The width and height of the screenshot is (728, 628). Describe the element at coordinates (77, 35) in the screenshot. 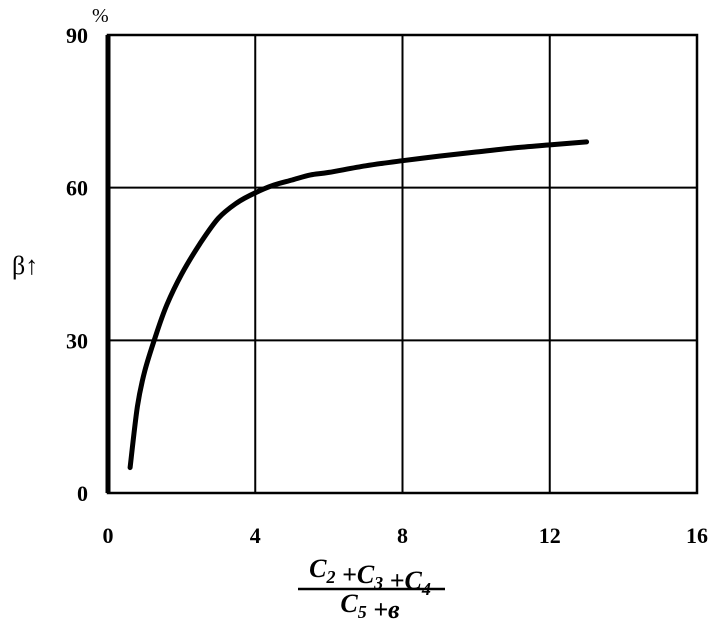

I see `y-tick-label-90: 90` at that location.